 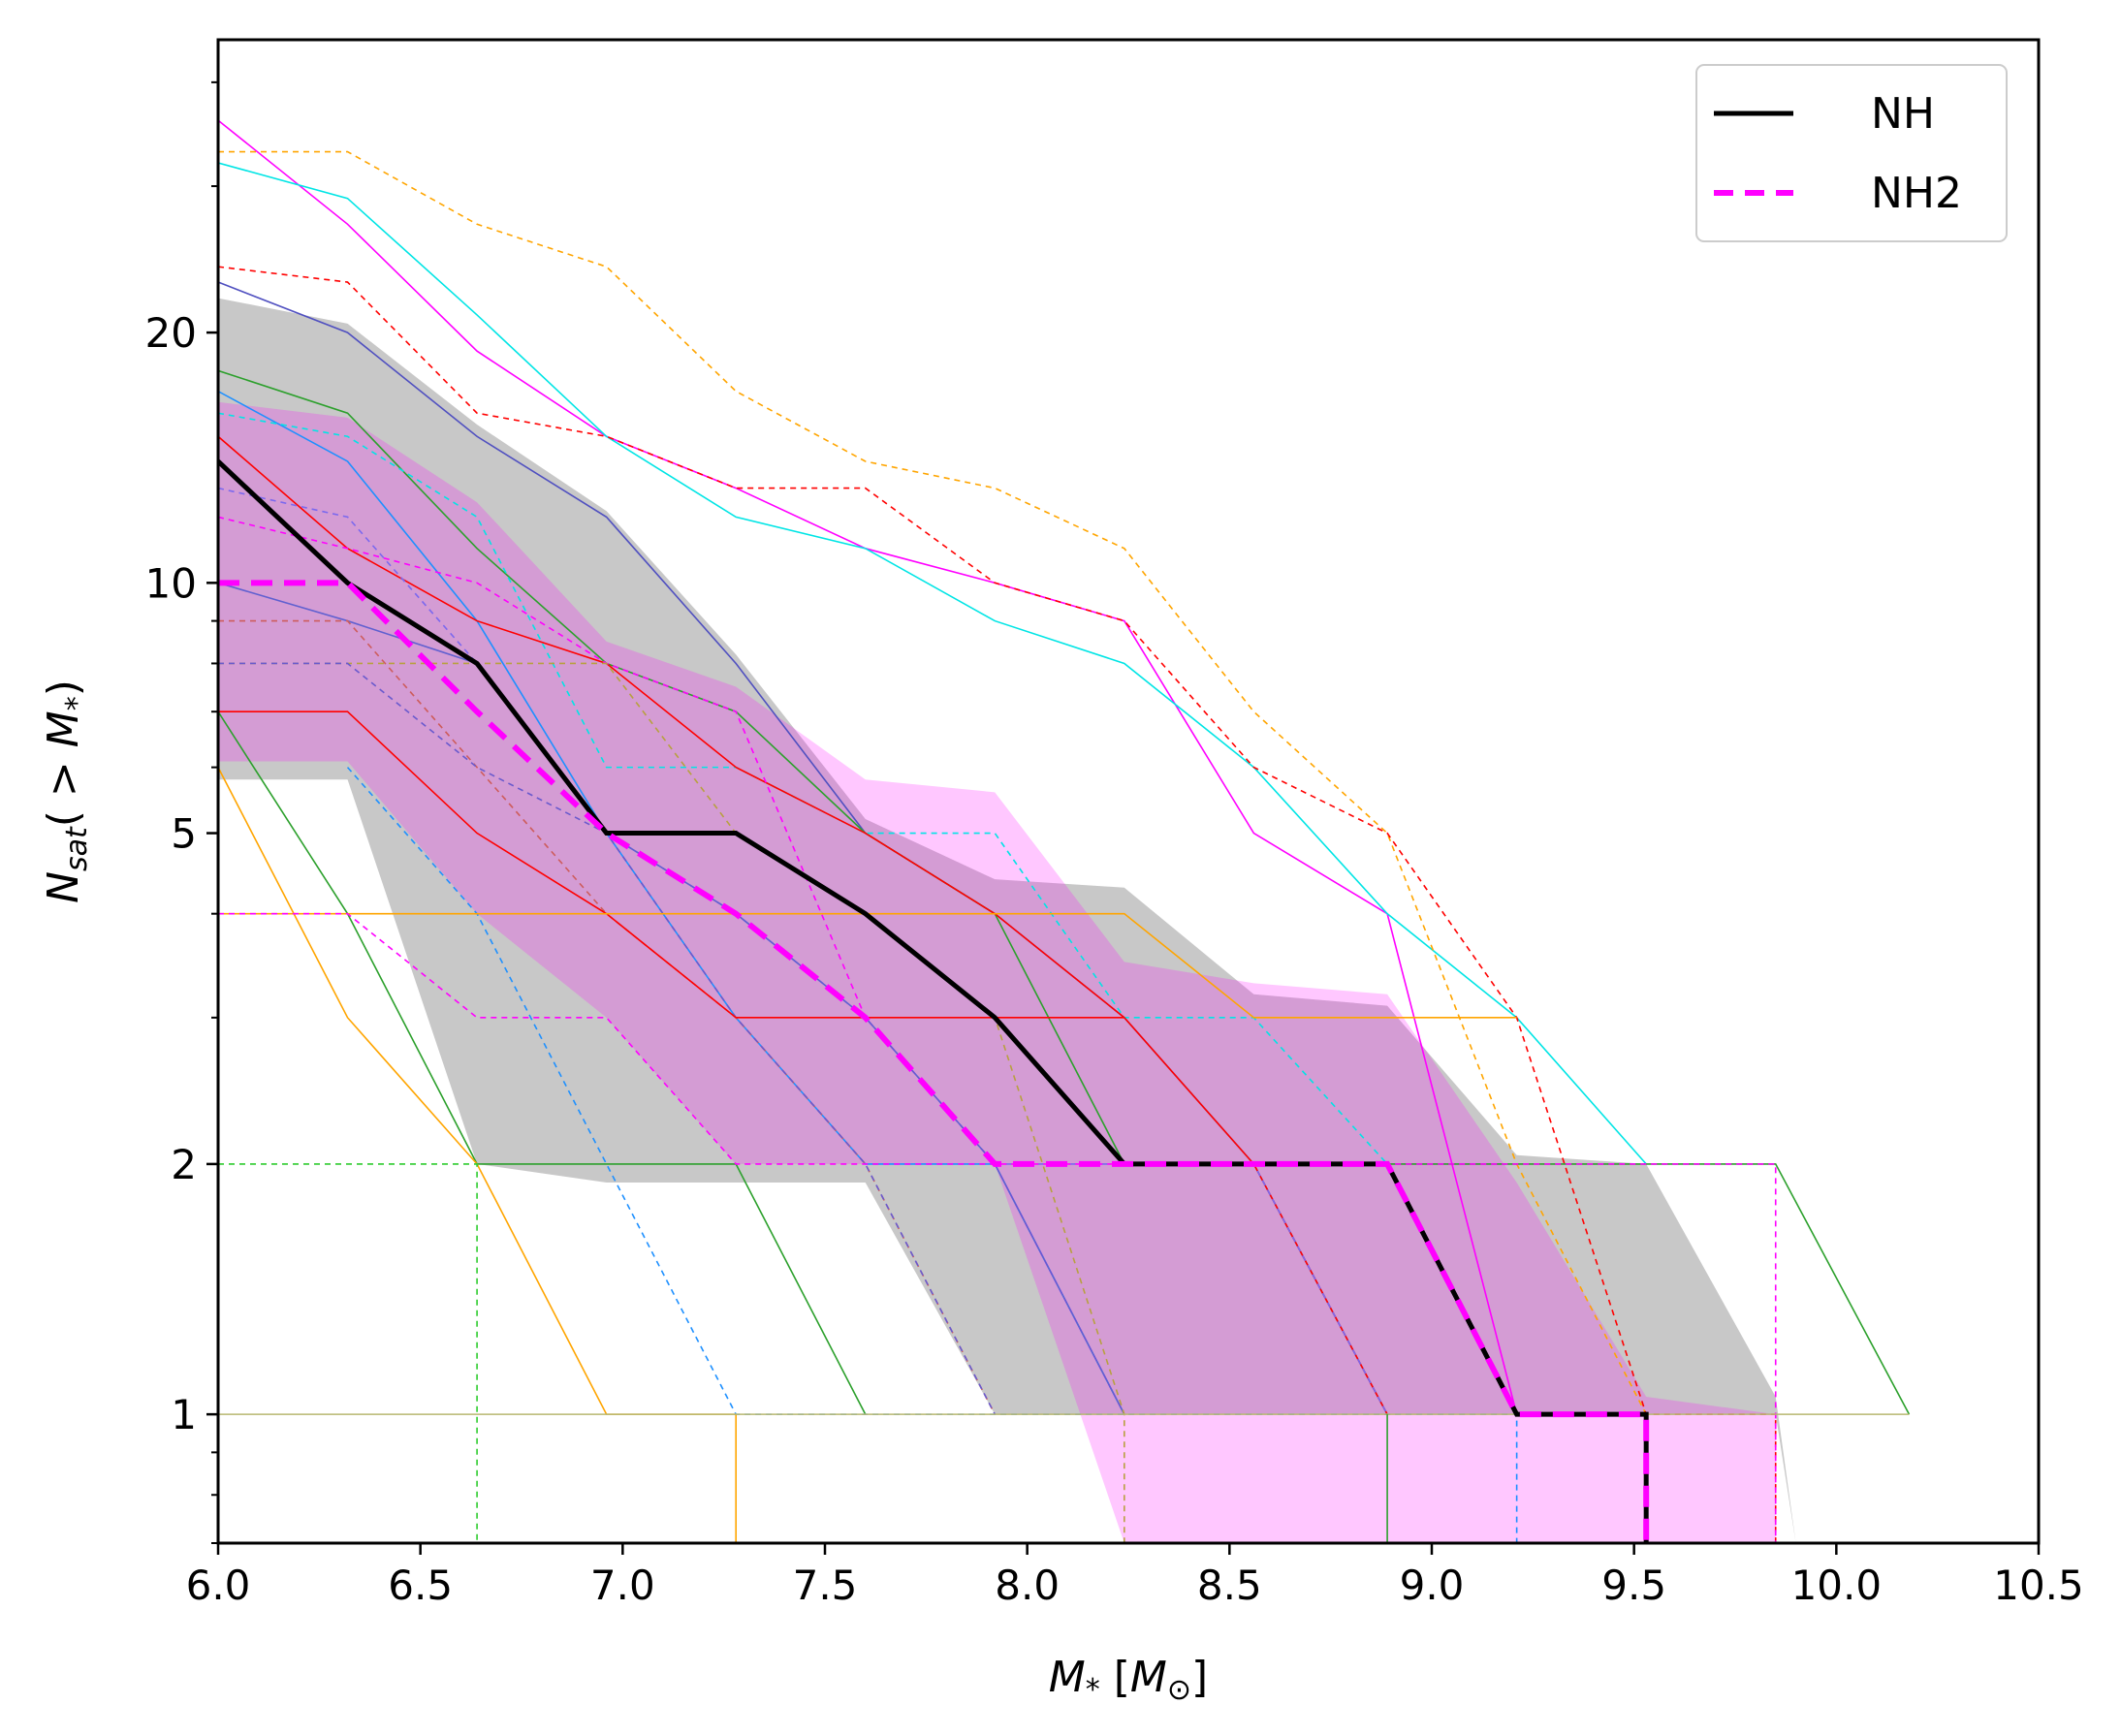 What do you see at coordinates (1135, 1576) in the screenshot?
I see `x-axis-ticks: 6.0 6.5 7.0 7.5 8.0 8.5 9.0 9.5 10.0 10.5` at bounding box center [1135, 1576].